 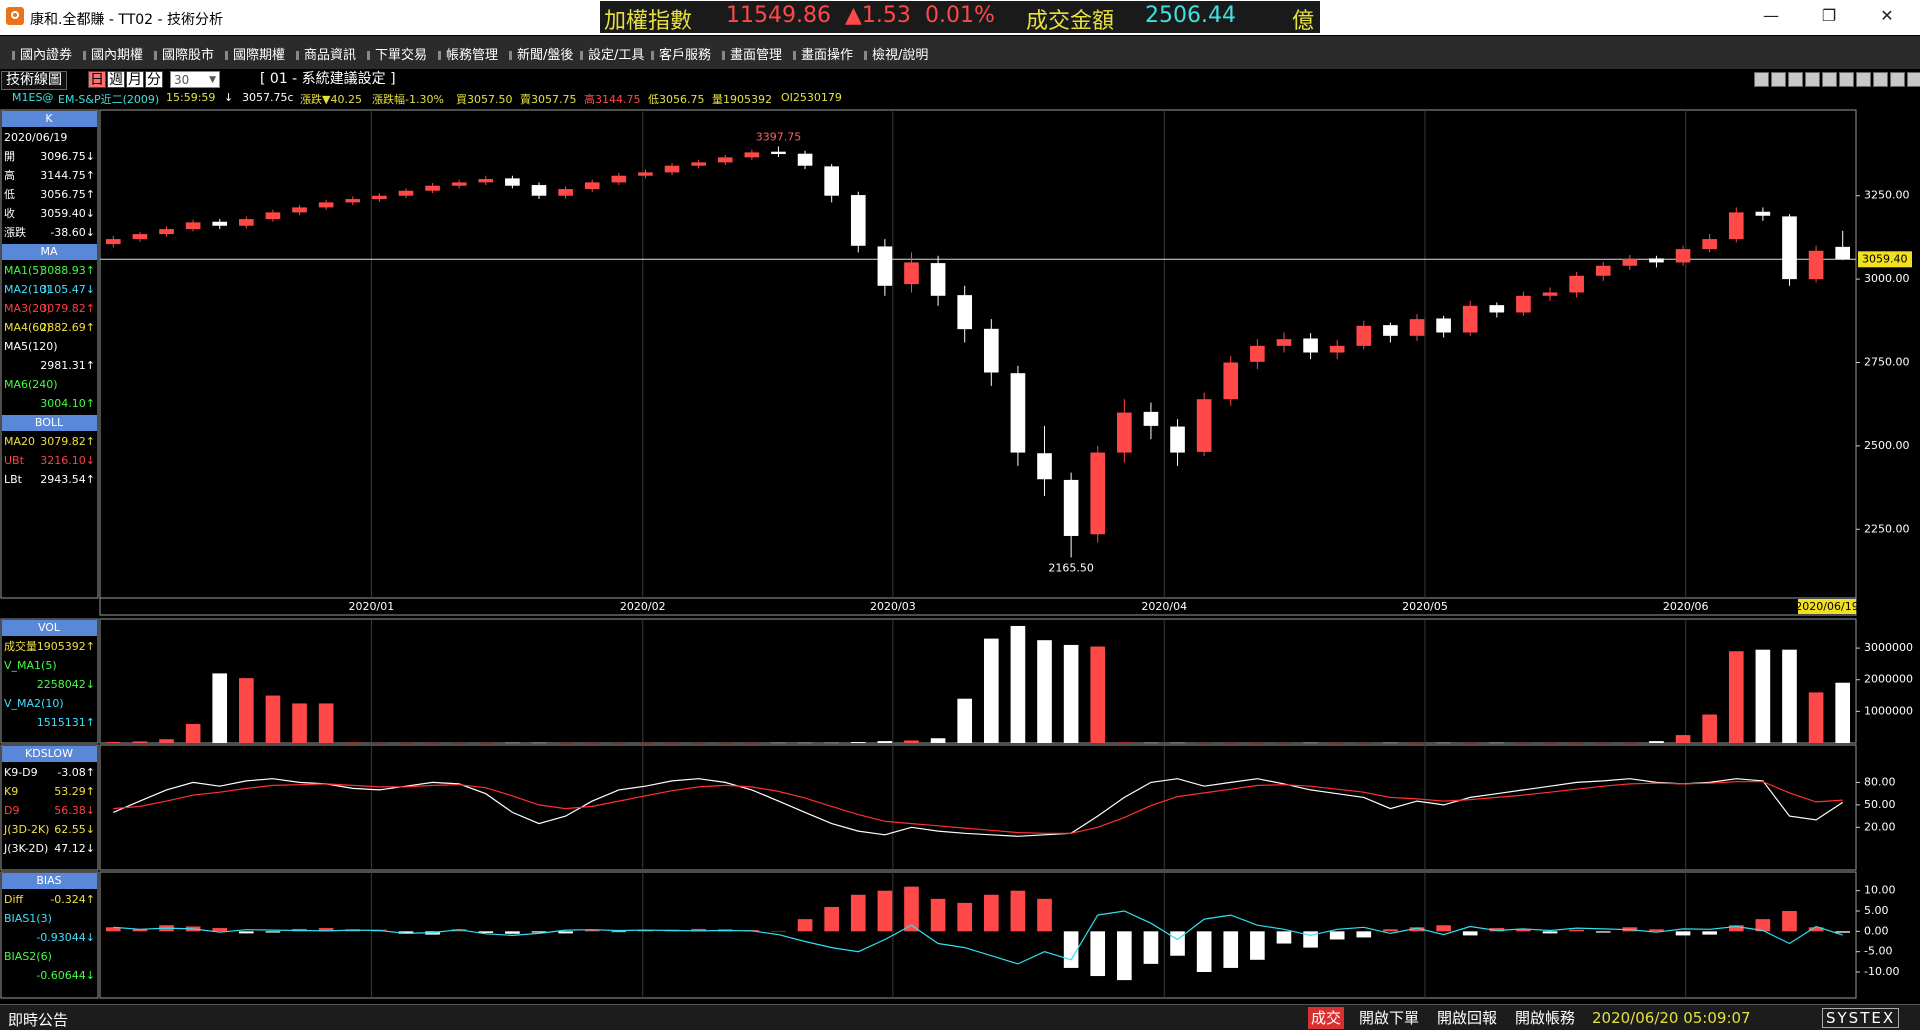 What do you see at coordinates (15, 232) in the screenshot?
I see `side-label: 漲跌` at bounding box center [15, 232].